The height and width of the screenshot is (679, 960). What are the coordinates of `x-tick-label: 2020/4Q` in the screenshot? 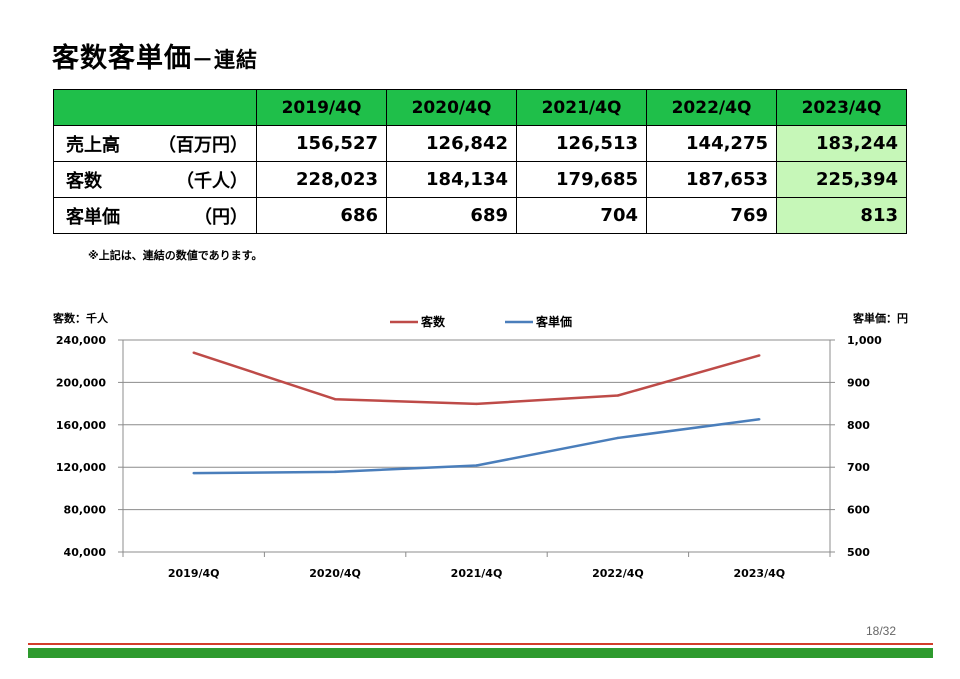 It's located at (335, 573).